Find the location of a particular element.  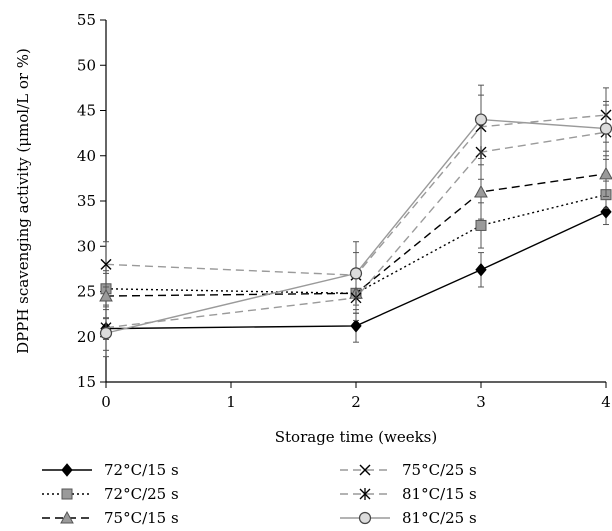

legend-item: 72°C/15 s is located at coordinates (110, 470).